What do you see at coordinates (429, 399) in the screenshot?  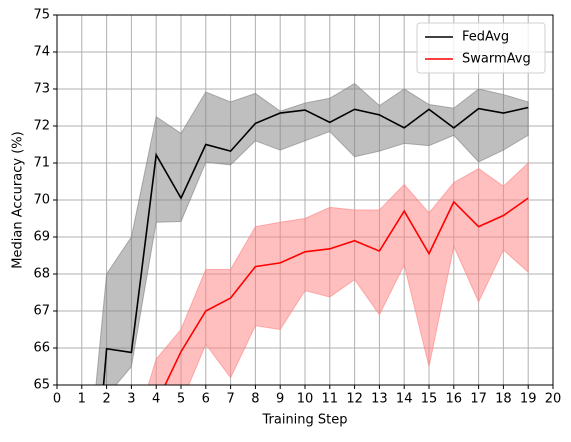 I see `x-tick-label: 15` at bounding box center [429, 399].